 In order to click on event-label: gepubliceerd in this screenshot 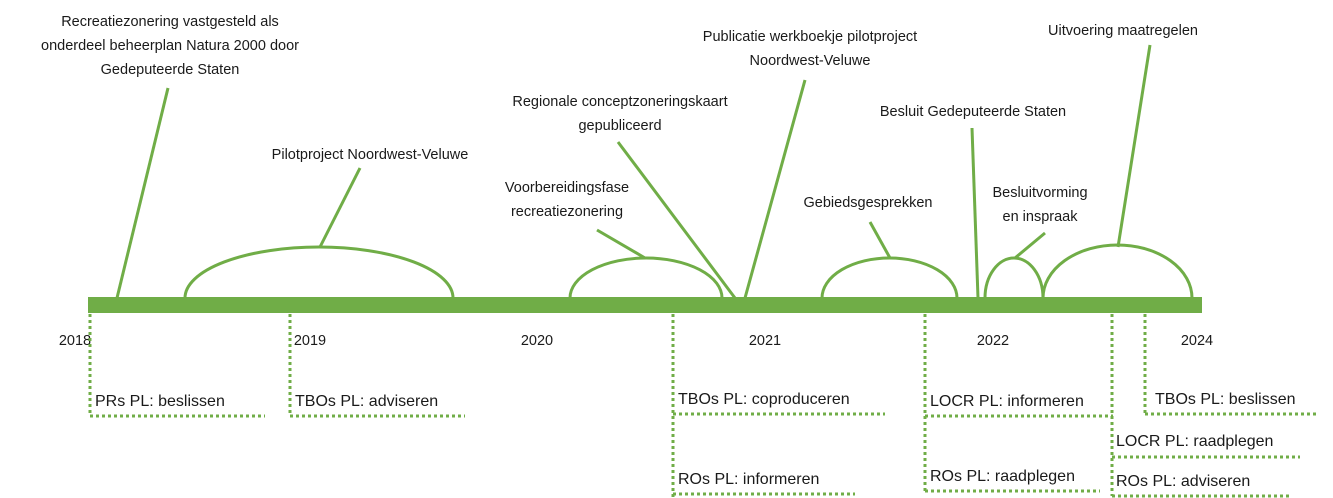, I will do `click(619, 126)`.